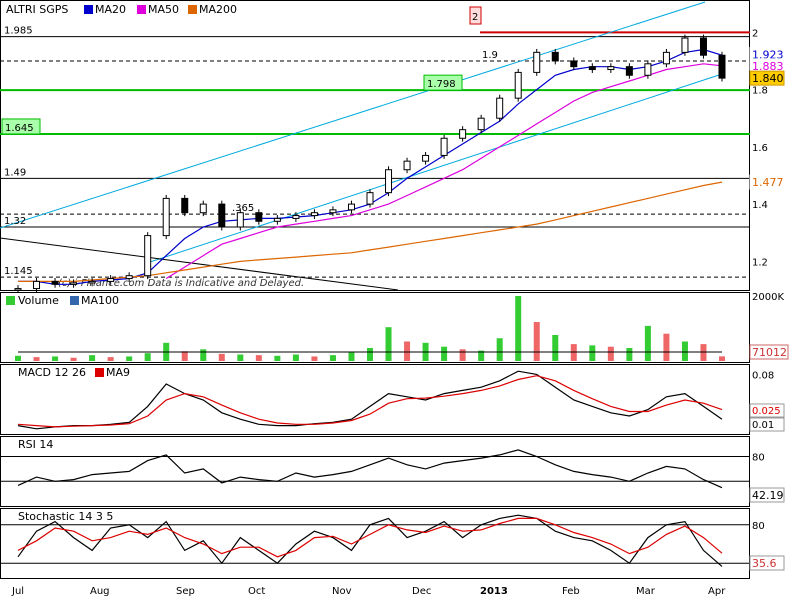 Image resolution: width=800 pixels, height=600 pixels. I want to click on legend-ma20-swatch, so click(88, 9).